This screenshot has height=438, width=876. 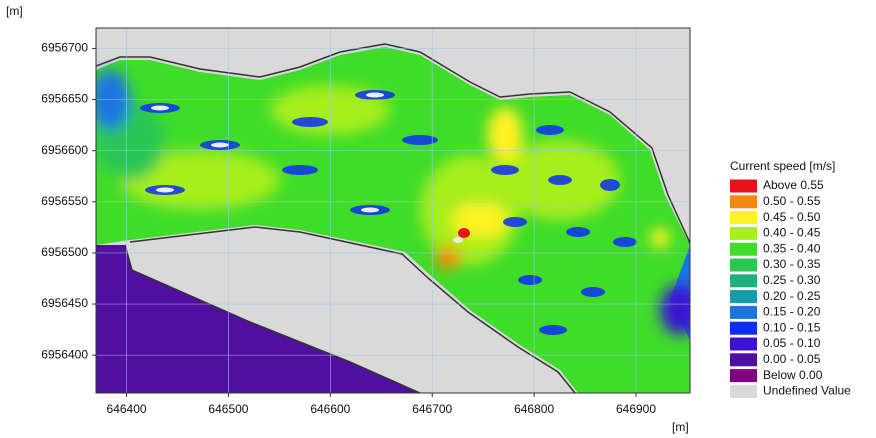 What do you see at coordinates (807, 391) in the screenshot?
I see `legend-label: Undefined Value` at bounding box center [807, 391].